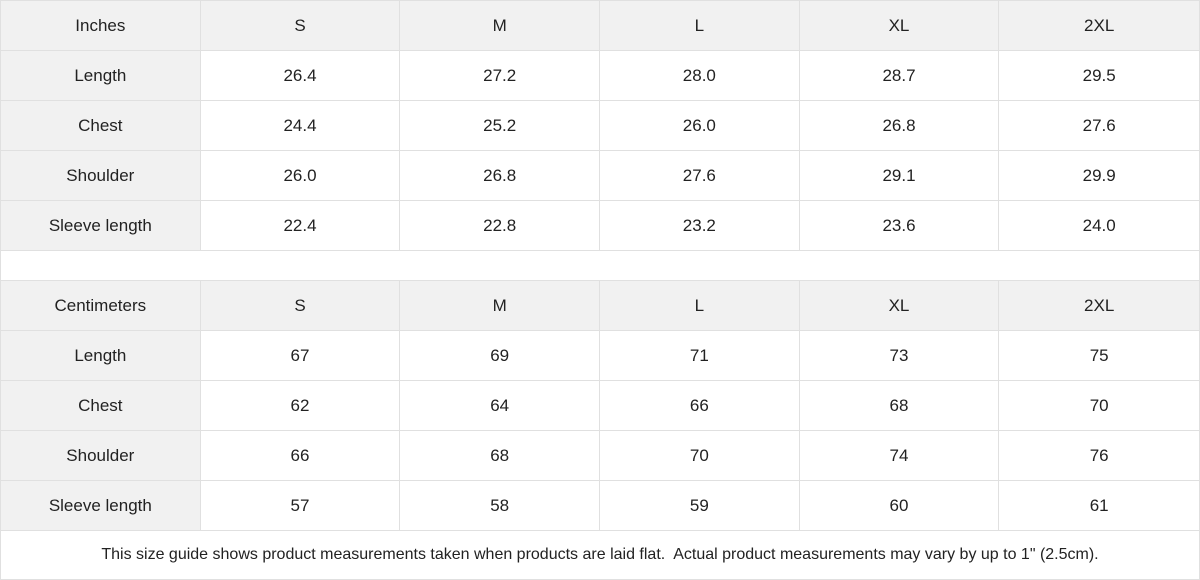  Describe the element at coordinates (500, 76) in the screenshot. I see `measurement-value-cell: 27.2` at that location.